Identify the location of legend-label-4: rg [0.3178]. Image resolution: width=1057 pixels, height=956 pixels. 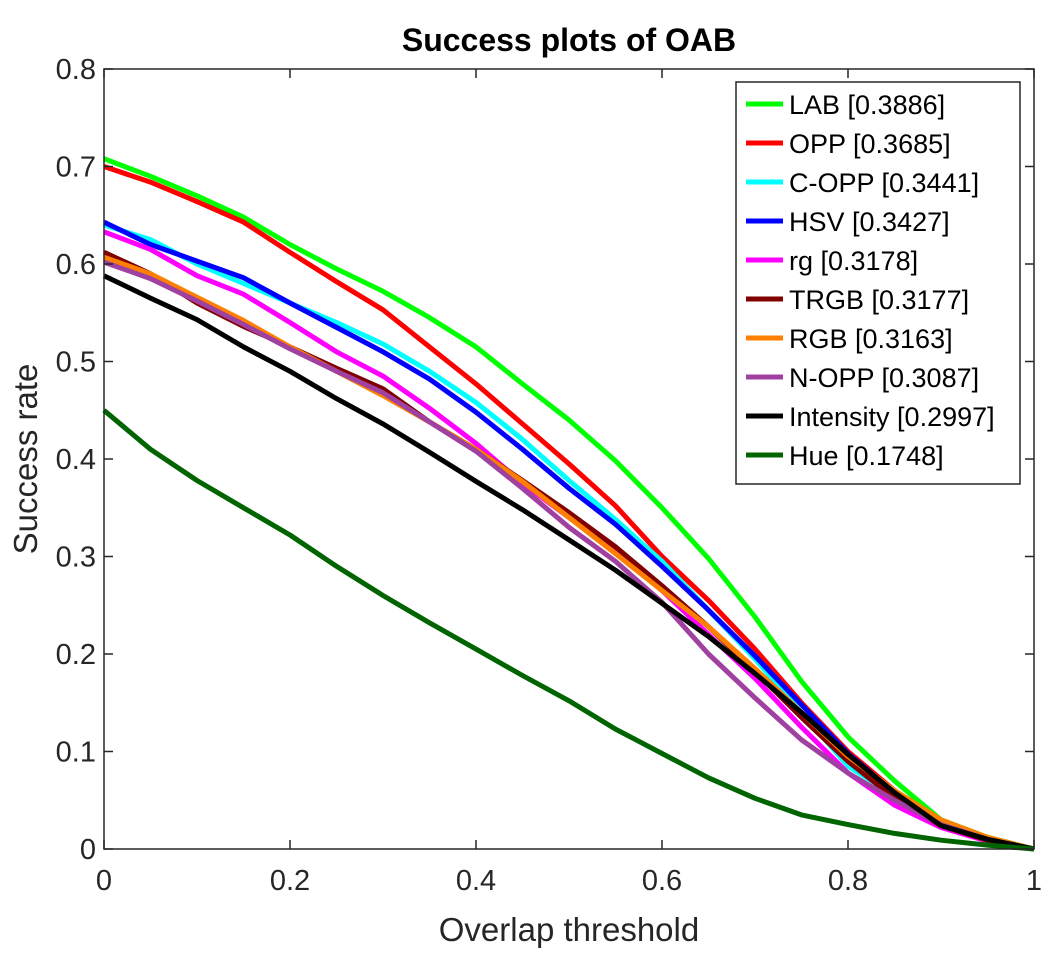
(853, 261).